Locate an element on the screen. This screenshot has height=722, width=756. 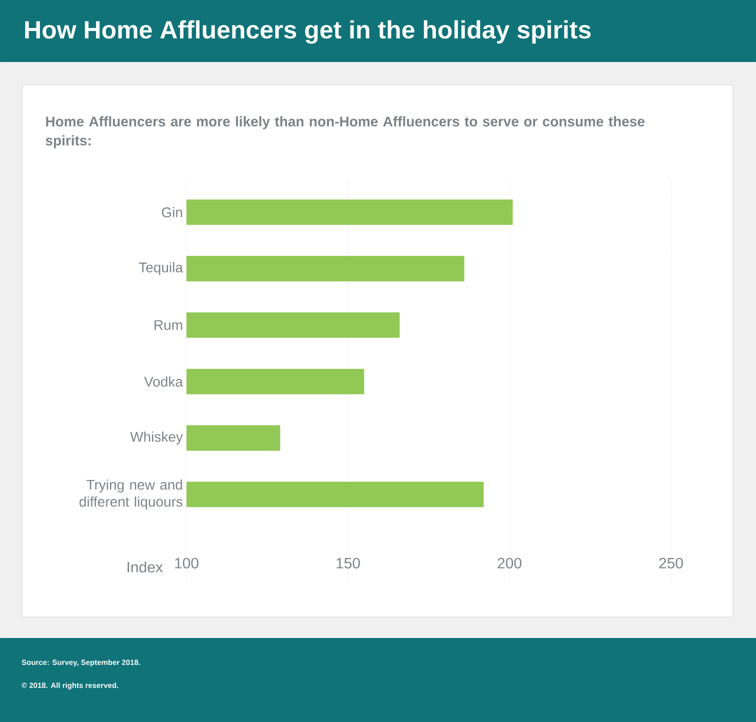
y-tick-label: Whiskey is located at coordinates (156, 438).